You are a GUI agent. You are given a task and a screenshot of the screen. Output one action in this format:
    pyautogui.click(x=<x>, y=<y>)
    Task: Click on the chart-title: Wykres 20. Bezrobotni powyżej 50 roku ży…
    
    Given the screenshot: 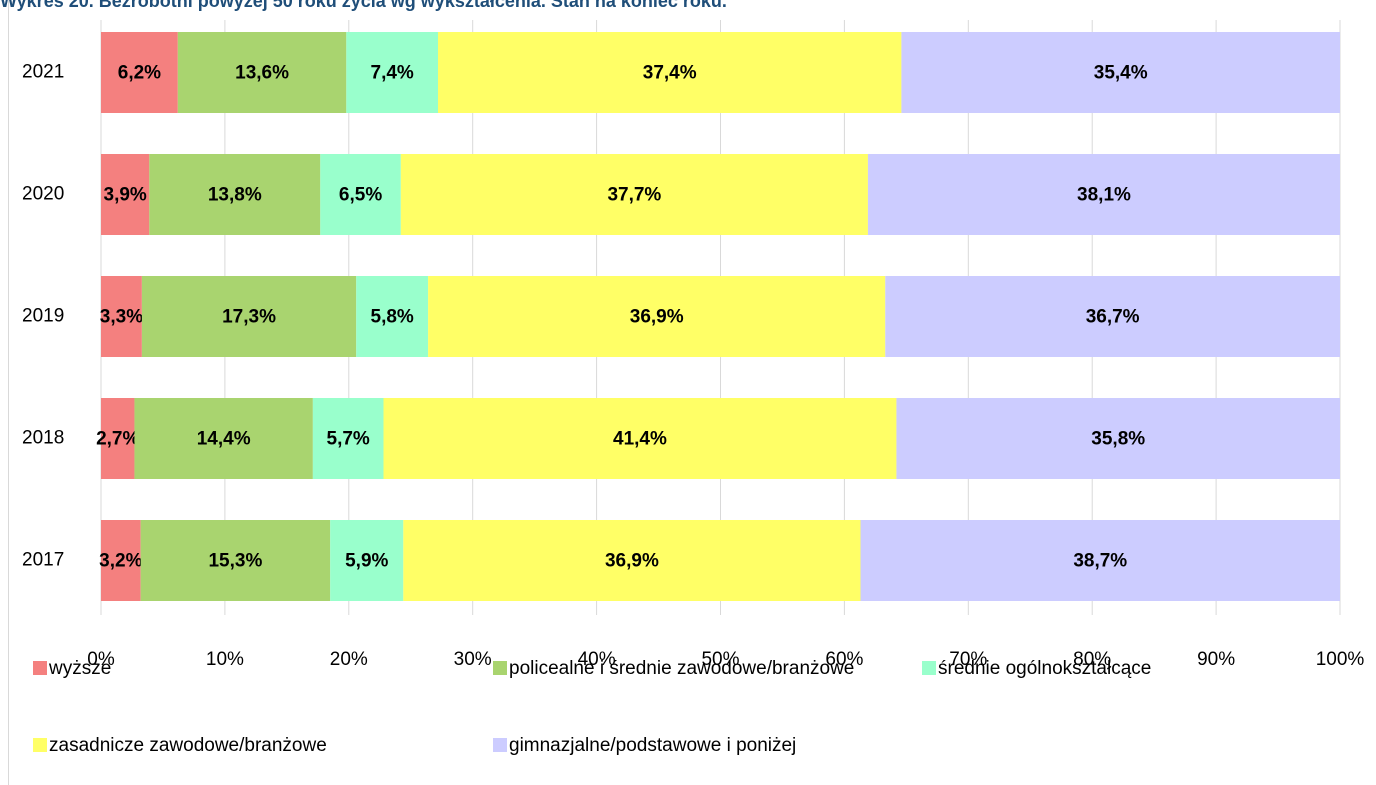 What is the action you would take?
    pyautogui.click(x=363, y=5)
    